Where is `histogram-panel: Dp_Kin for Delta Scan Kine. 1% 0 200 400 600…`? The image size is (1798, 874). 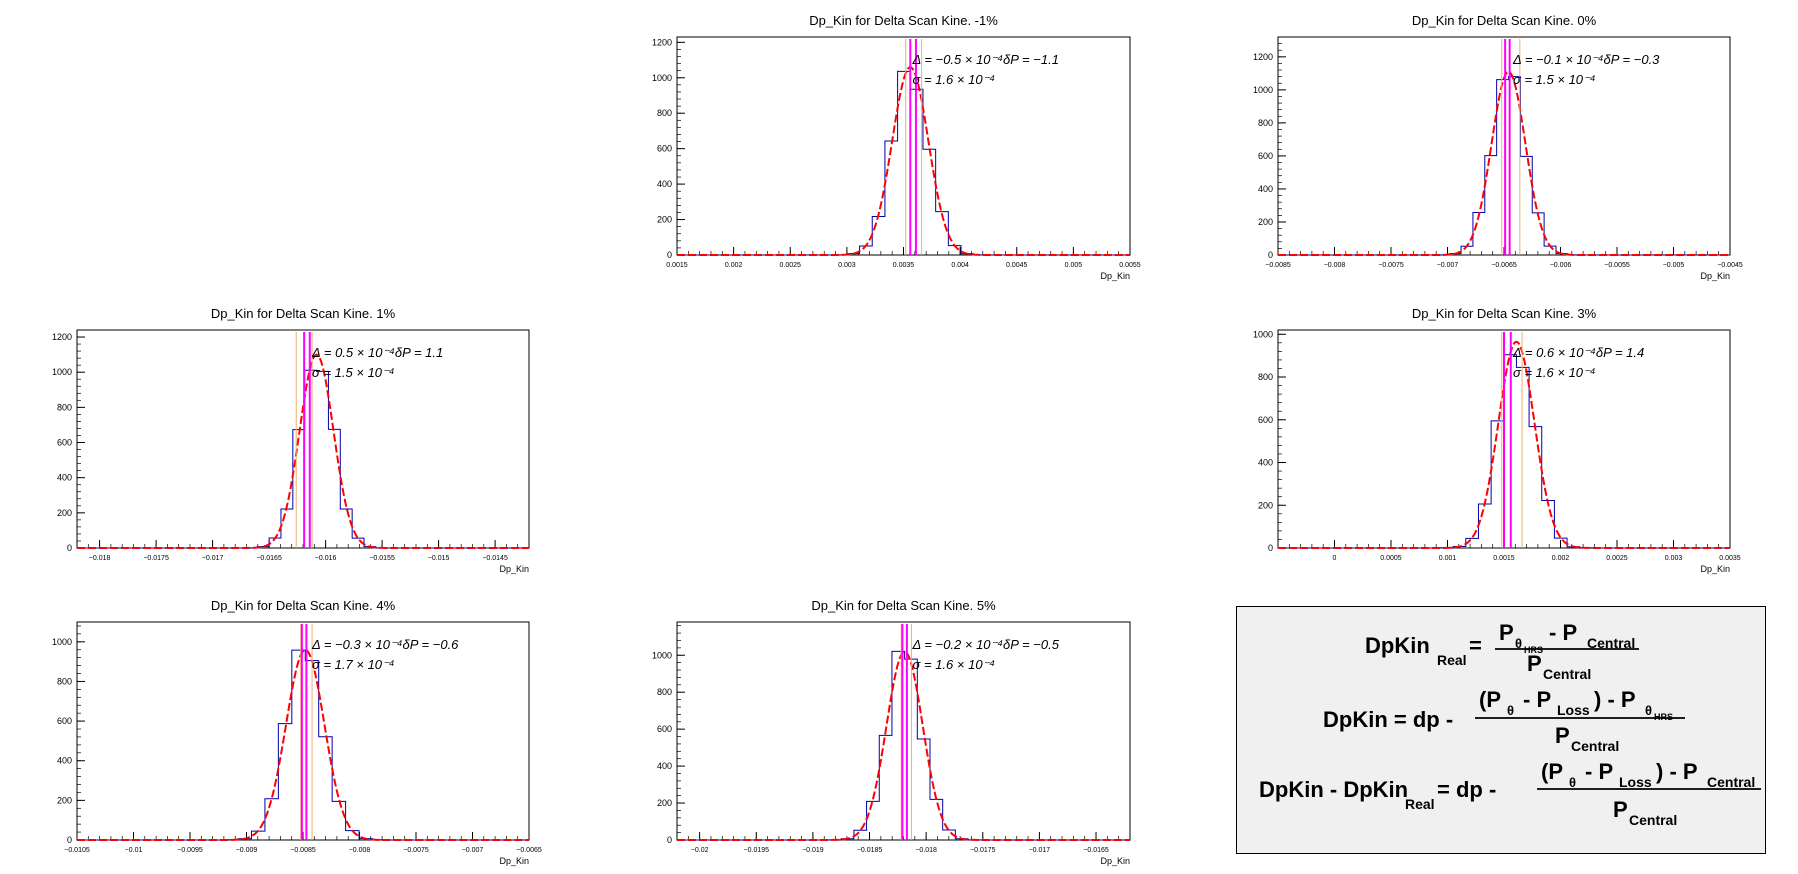
histogram-panel: Dp_Kin for Delta Scan Kine. 1% 0 200 400 600… is located at coordinates (291, 440).